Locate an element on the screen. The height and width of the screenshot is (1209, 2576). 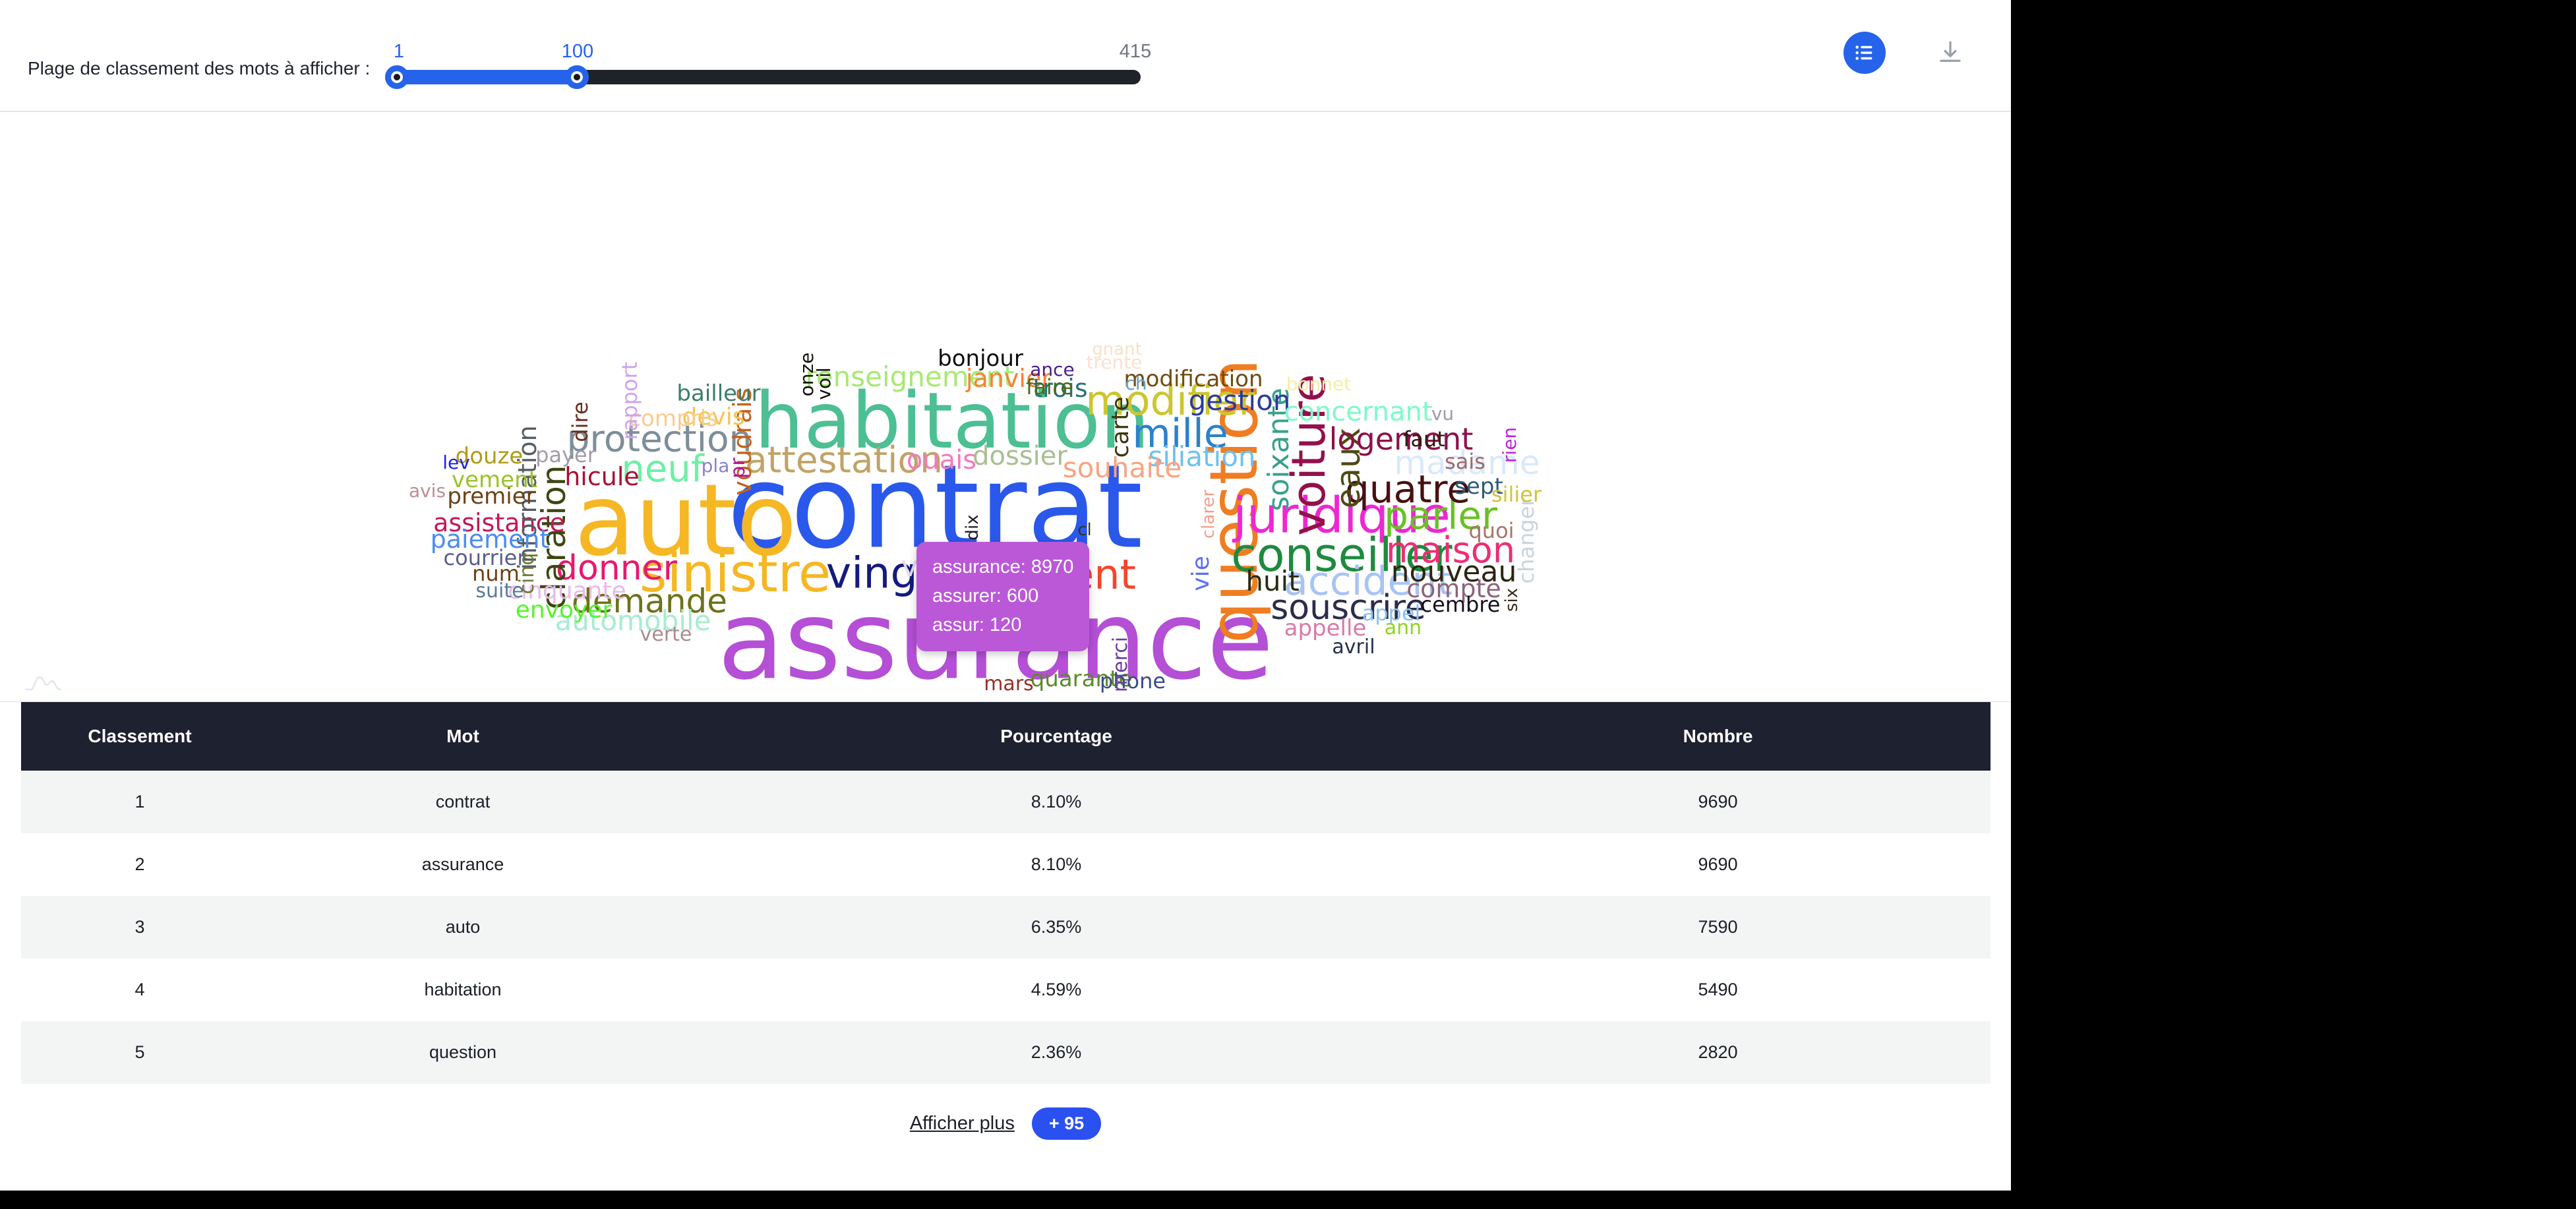
wordcloud-word: habitation is located at coordinates (952, 420).